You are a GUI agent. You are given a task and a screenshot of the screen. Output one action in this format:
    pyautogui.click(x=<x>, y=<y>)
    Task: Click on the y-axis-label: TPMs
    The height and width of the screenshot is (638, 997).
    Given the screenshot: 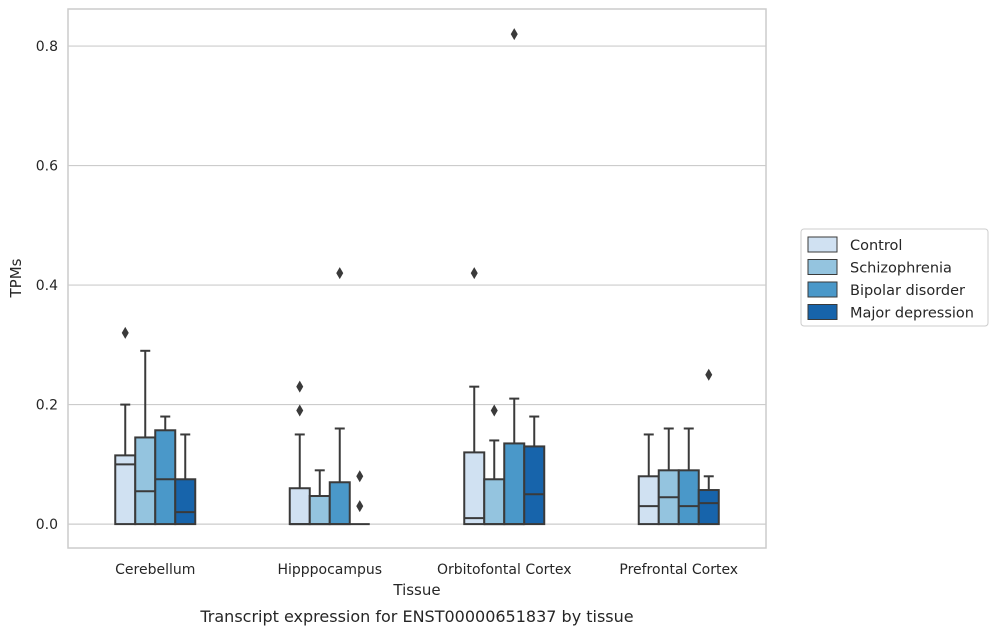 What is the action you would take?
    pyautogui.click(x=16, y=278)
    